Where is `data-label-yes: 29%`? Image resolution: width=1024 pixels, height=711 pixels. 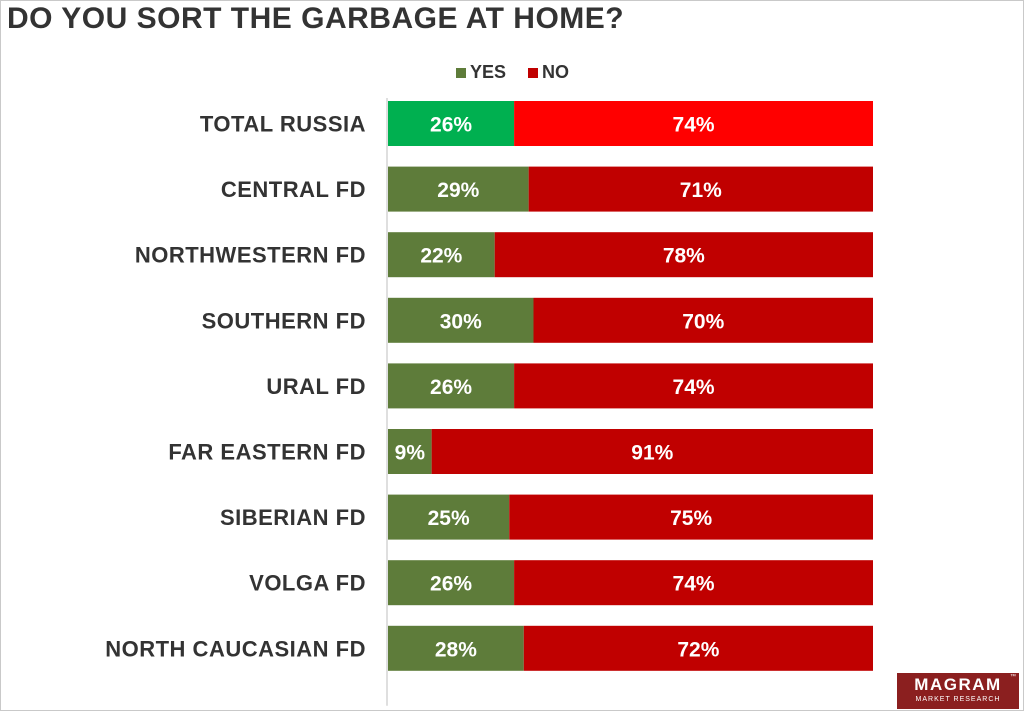 data-label-yes: 29% is located at coordinates (458, 190).